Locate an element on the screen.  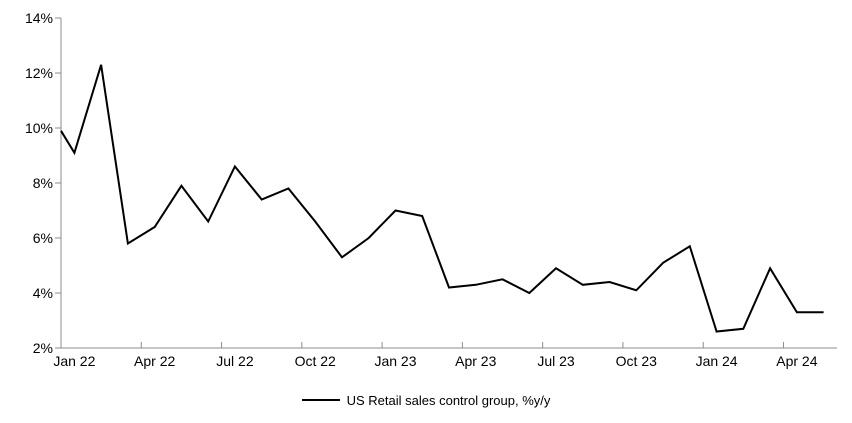
x-axis-label: Apr 22 is located at coordinates (154, 361).